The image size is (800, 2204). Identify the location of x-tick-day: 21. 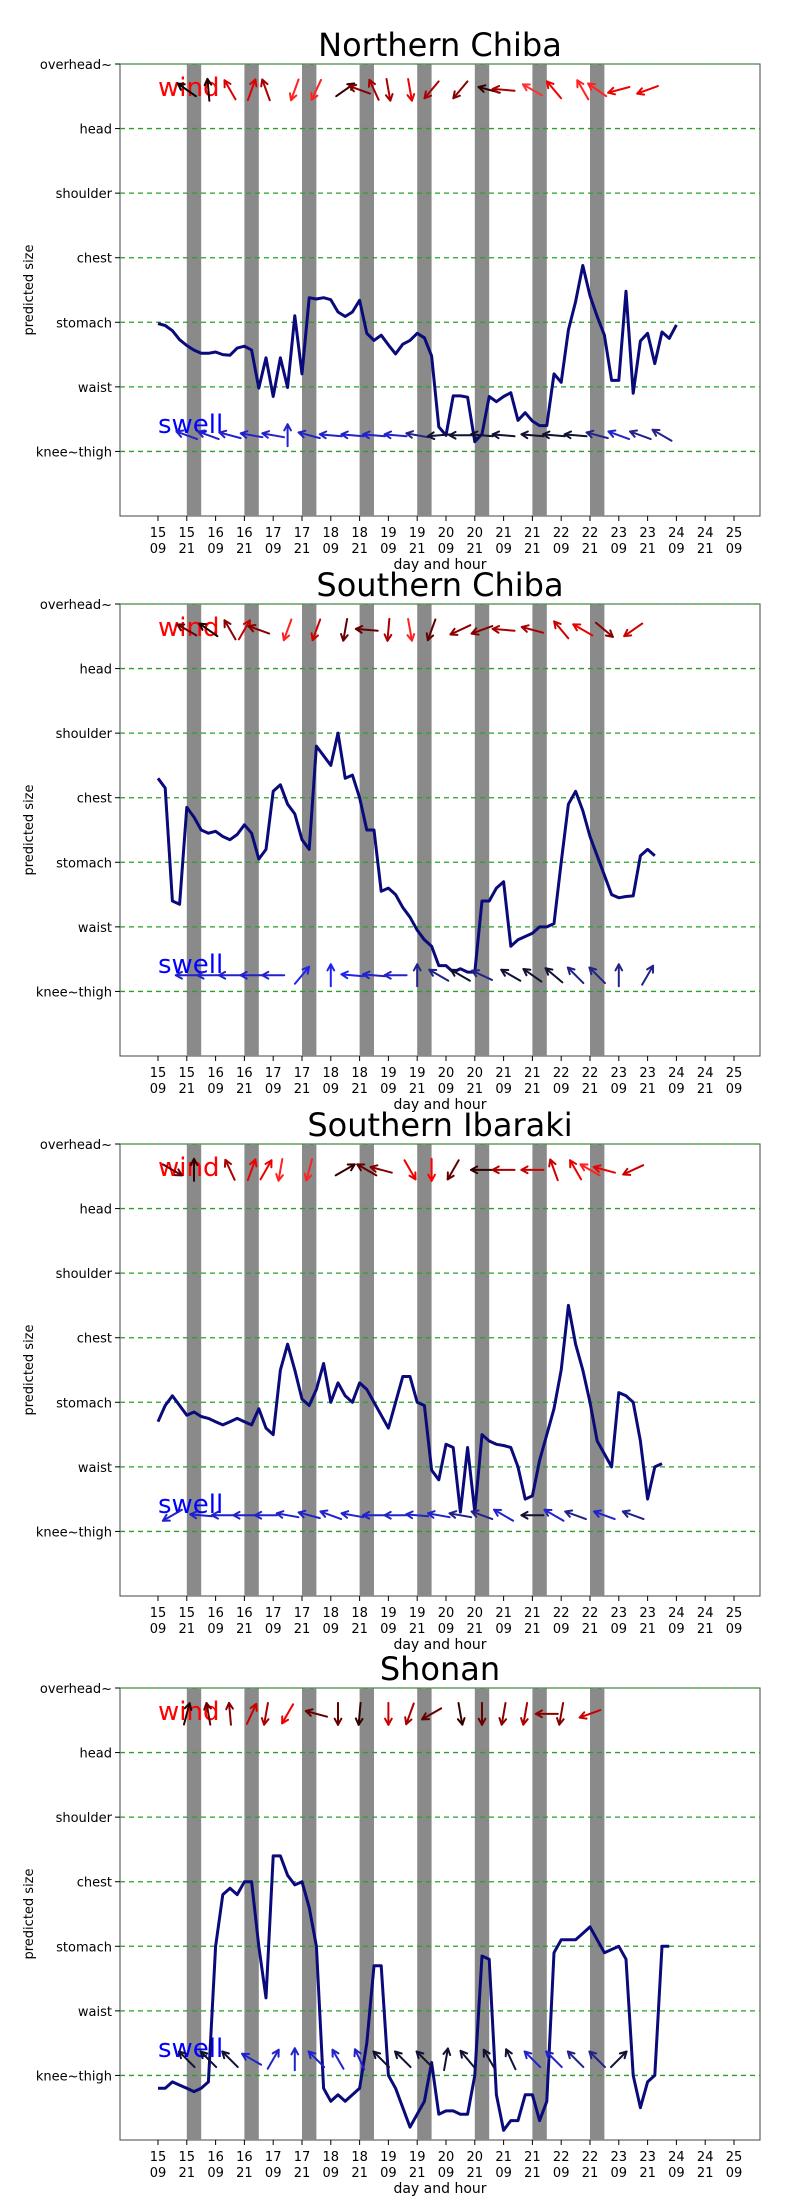
(532, 1613).